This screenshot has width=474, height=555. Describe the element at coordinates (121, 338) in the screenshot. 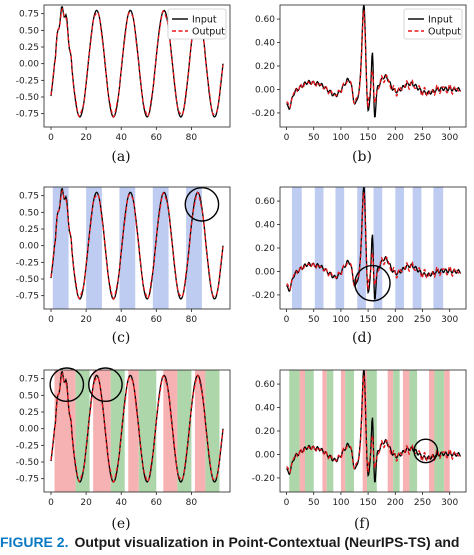

I see `panel-label: (c)` at that location.